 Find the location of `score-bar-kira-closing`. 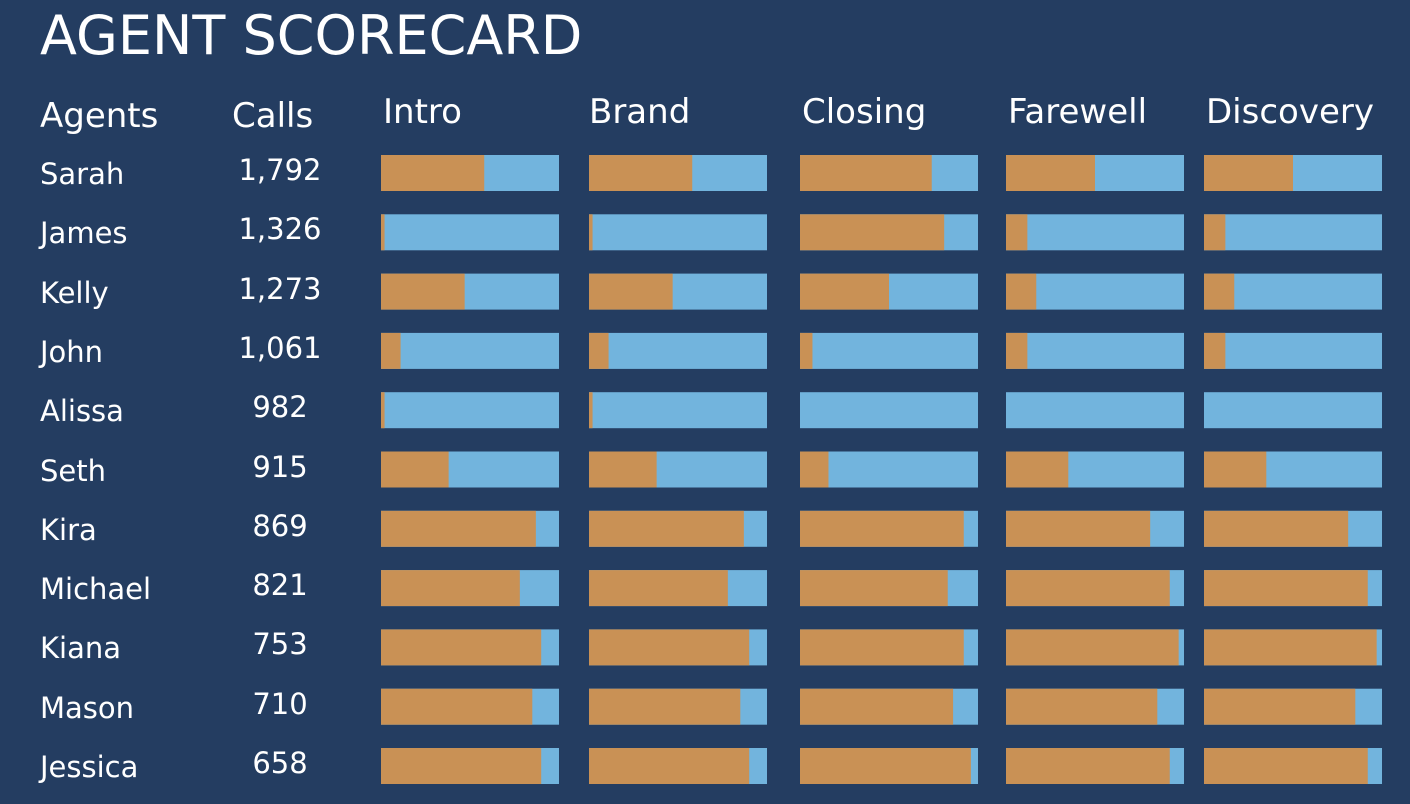

score-bar-kira-closing is located at coordinates (889, 528).